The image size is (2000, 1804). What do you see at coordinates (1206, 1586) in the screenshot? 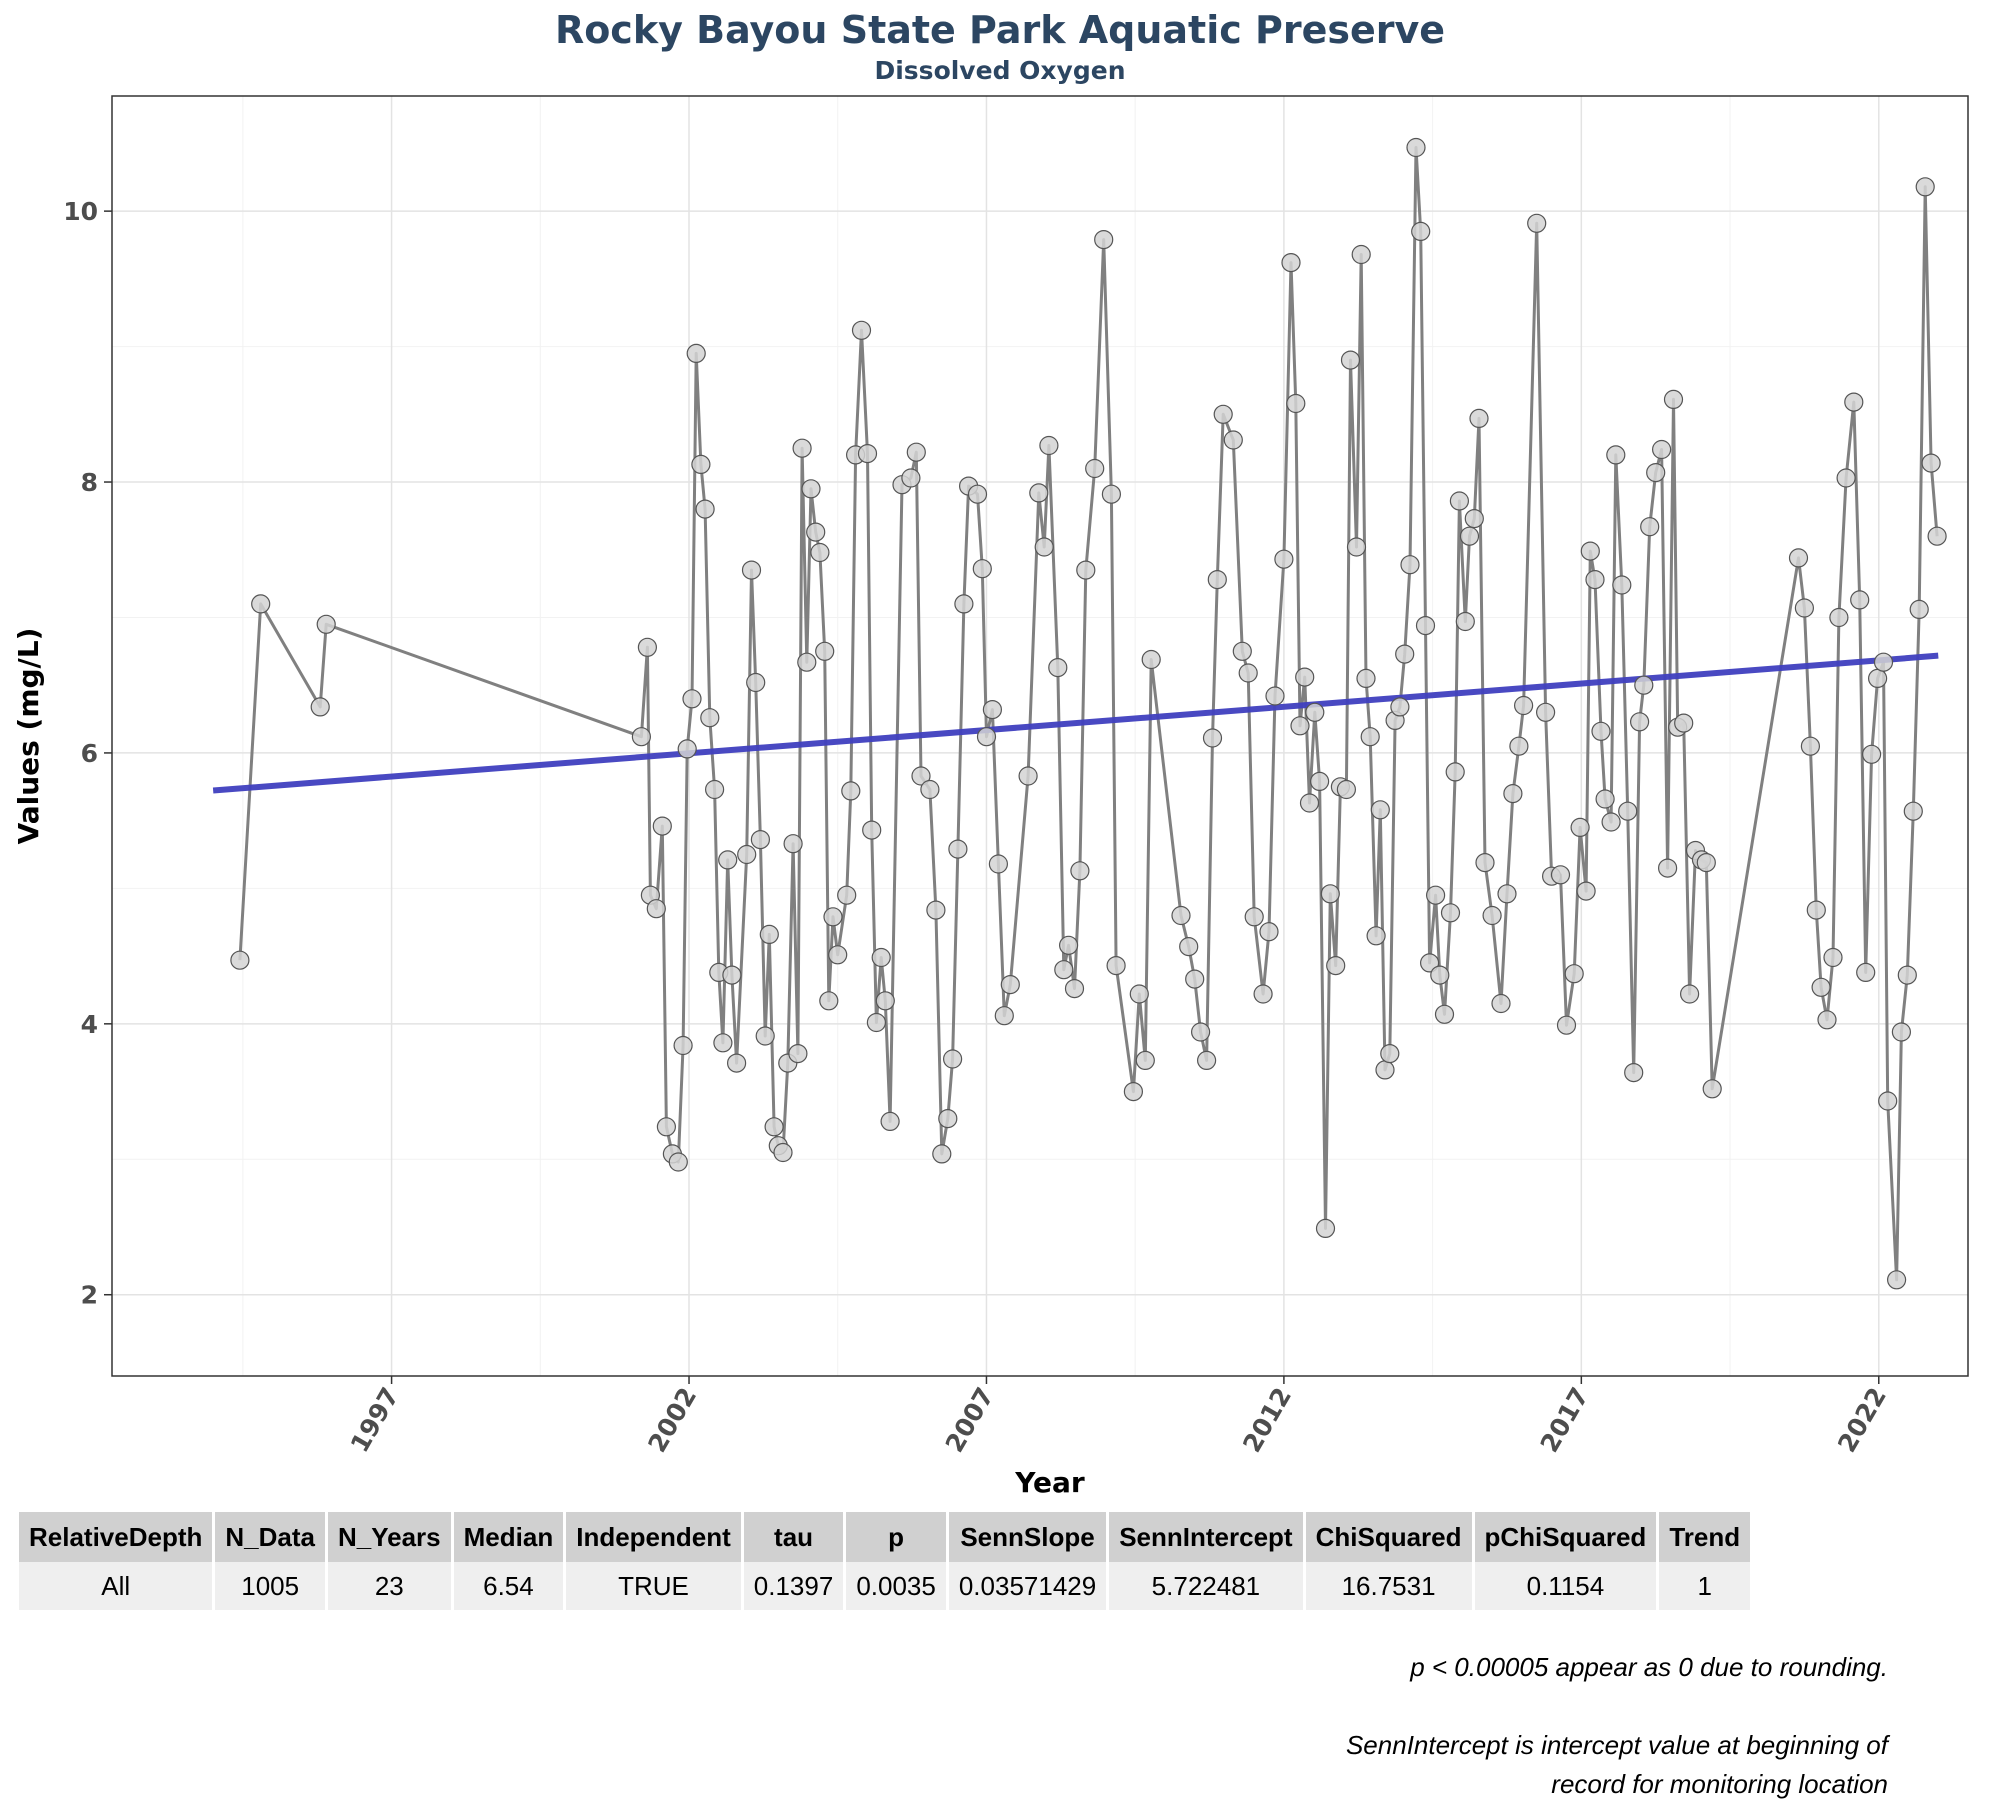
I see `table-cell: 5.722481` at bounding box center [1206, 1586].